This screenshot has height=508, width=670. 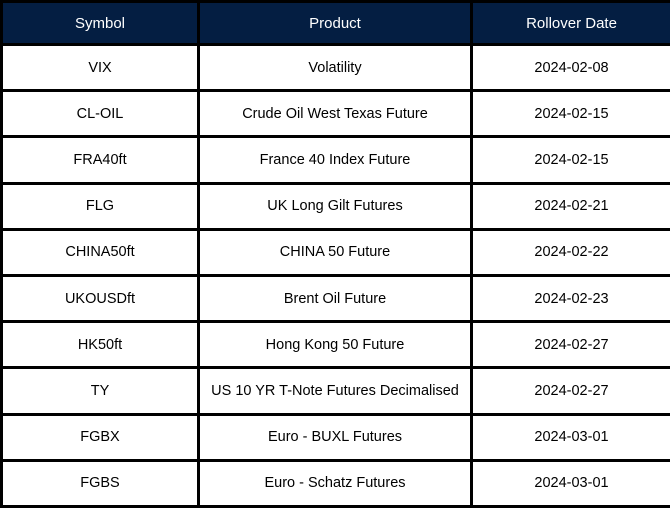 I want to click on cell-symbol: HK50ft, so click(x=100, y=345).